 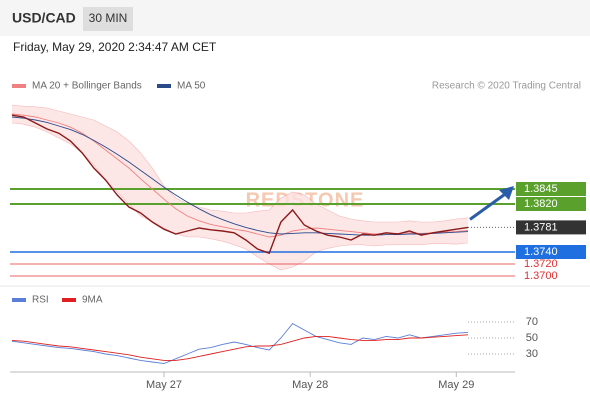 I want to click on y-tick-label: 50, so click(x=532, y=338).